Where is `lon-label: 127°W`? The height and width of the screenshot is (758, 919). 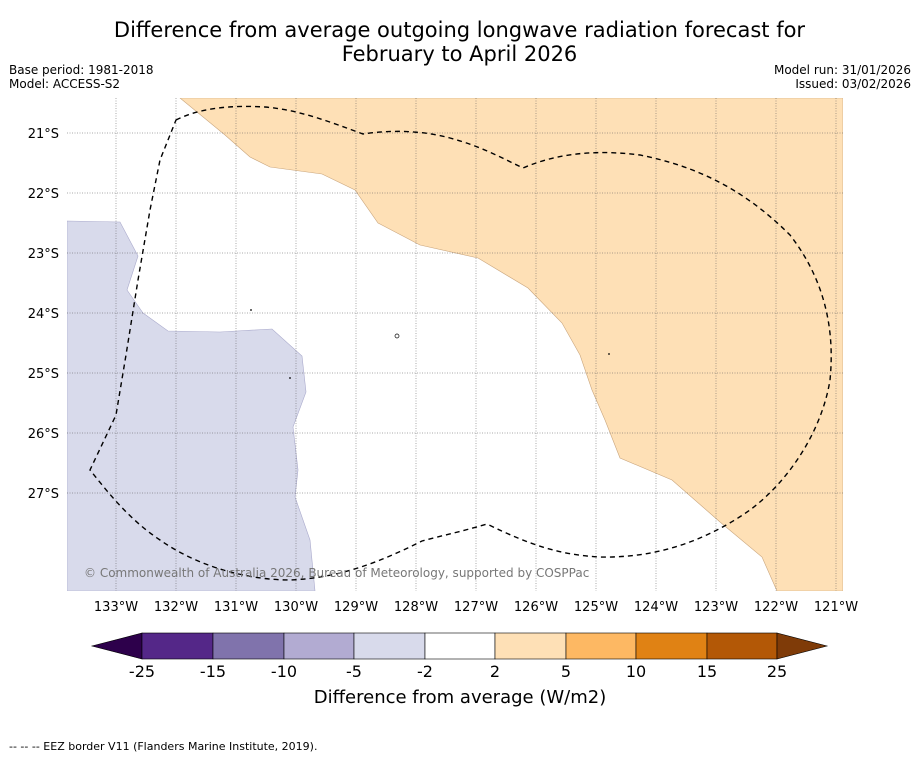 lon-label: 127°W is located at coordinates (476, 607).